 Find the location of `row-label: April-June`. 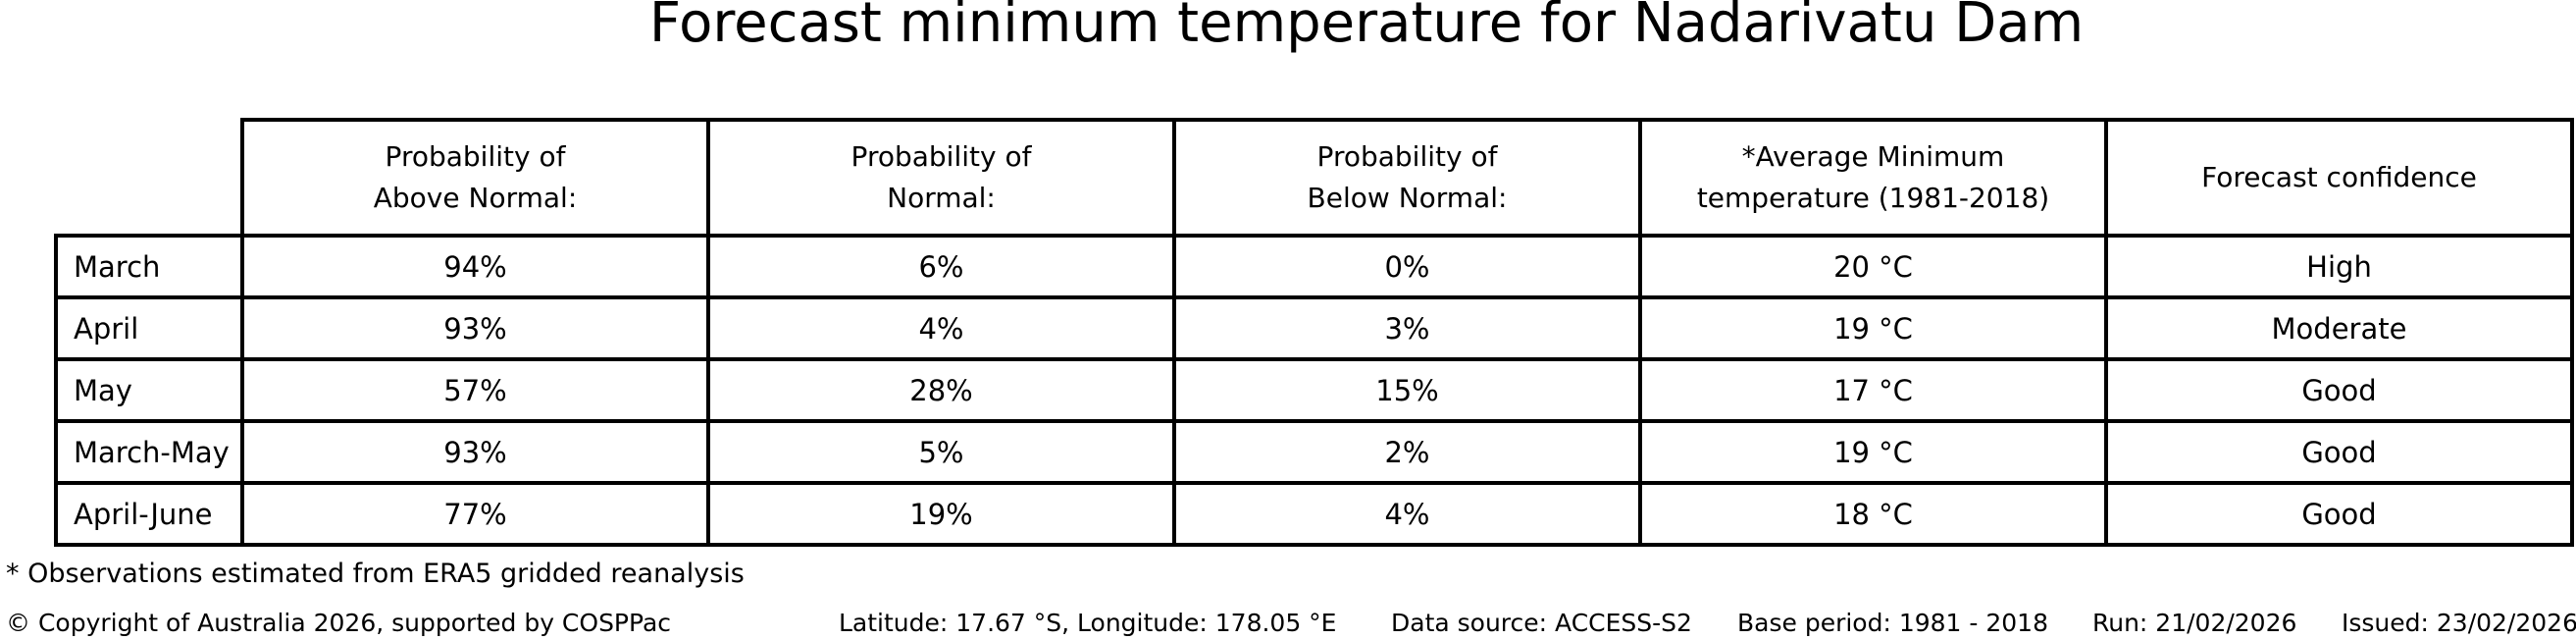

row-label: April-June is located at coordinates (149, 514).